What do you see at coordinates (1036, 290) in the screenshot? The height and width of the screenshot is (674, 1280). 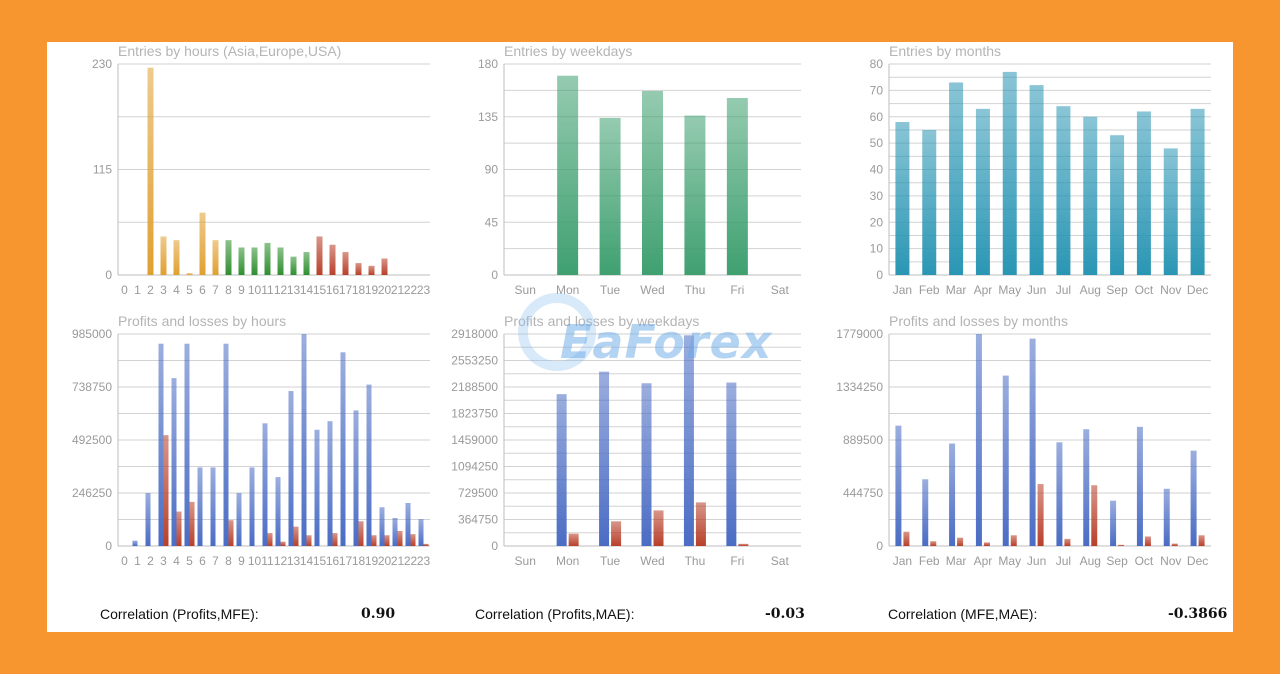 I see `x-tick-label: Jun` at bounding box center [1036, 290].